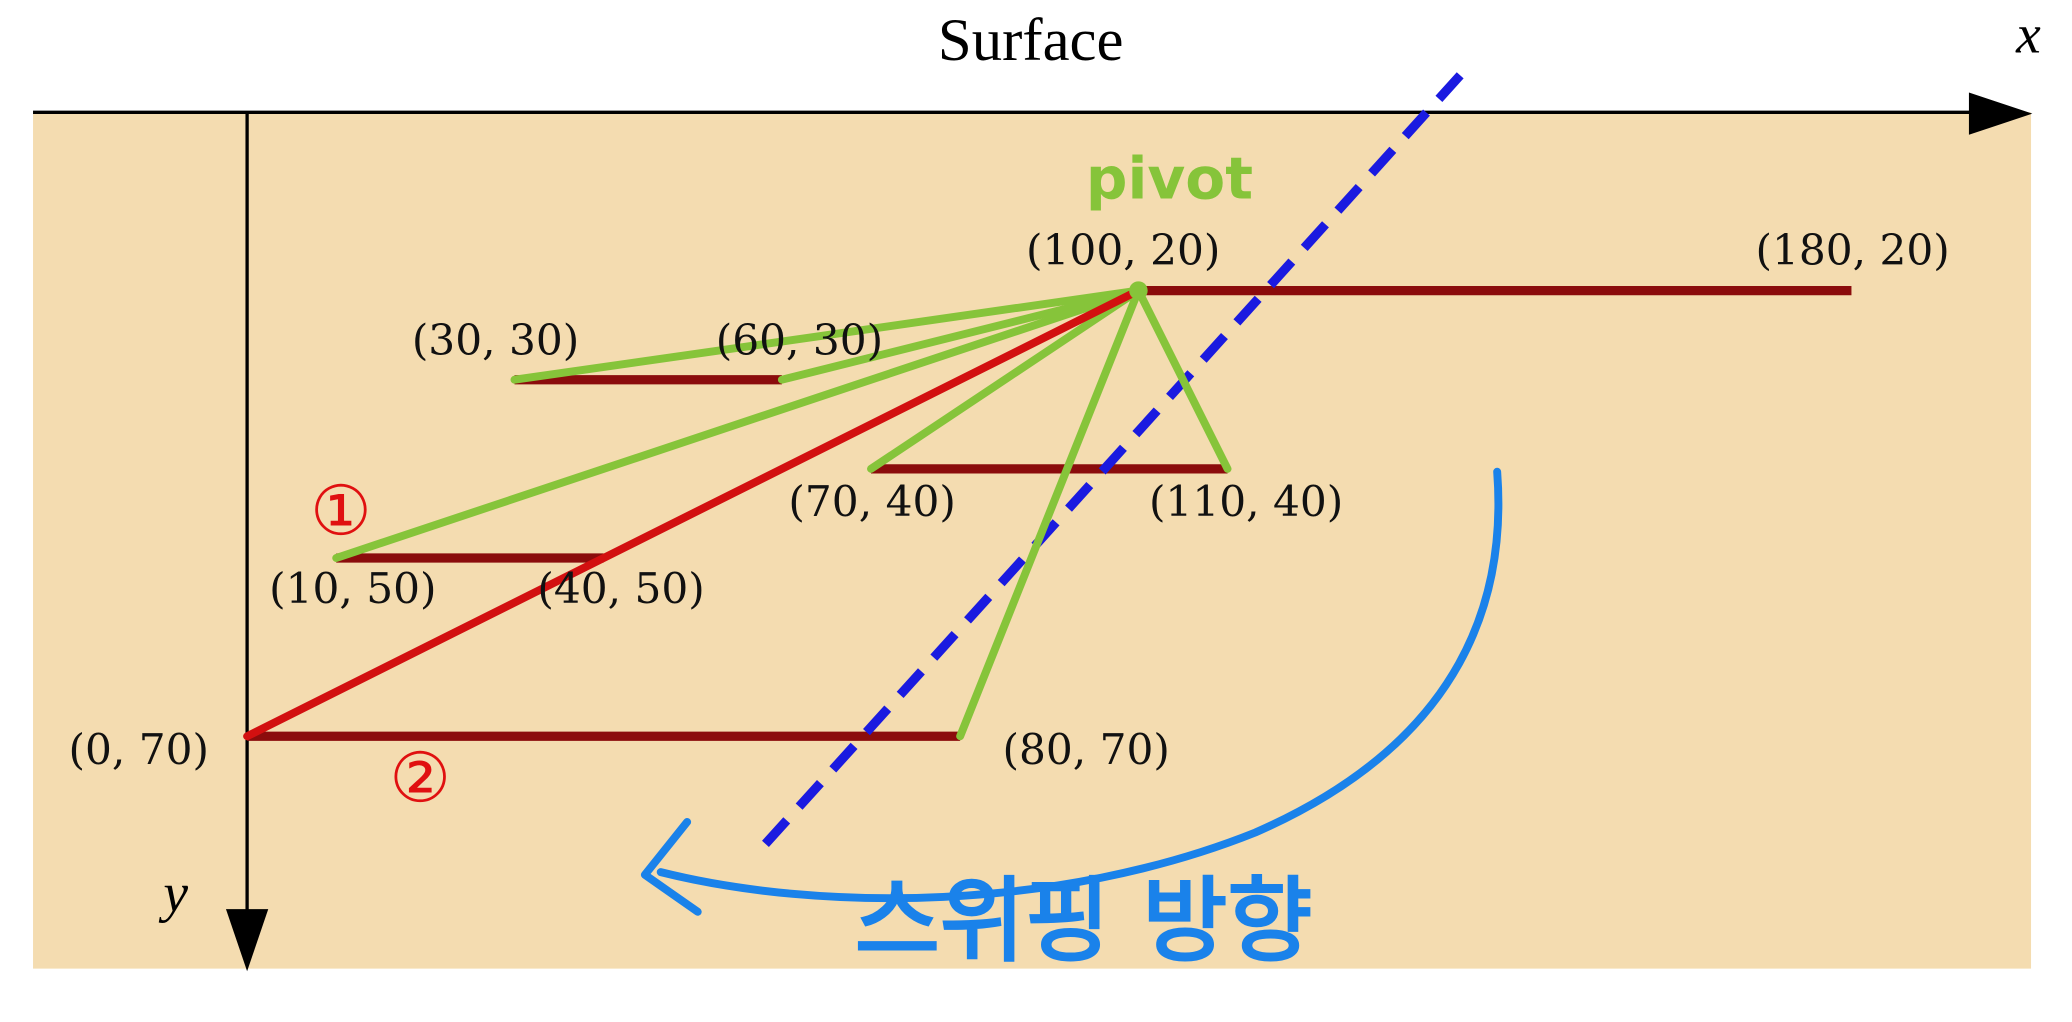 This screenshot has height=1022, width=2072. Describe the element at coordinates (671, 866) in the screenshot. I see `sweep-arrowhead` at that location.